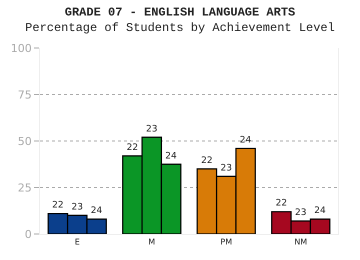 This screenshot has width=360, height=260. I want to click on y-tick-label: 100, so click(21, 48).